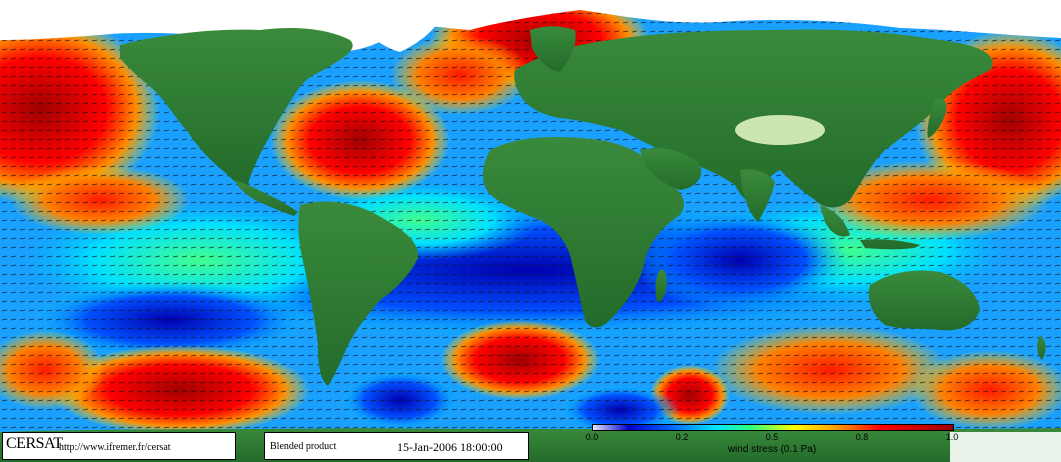 Image resolution: width=1061 pixels, height=462 pixels. I want to click on product-date: 15-Jan-2006 18:00:00, so click(450, 447).